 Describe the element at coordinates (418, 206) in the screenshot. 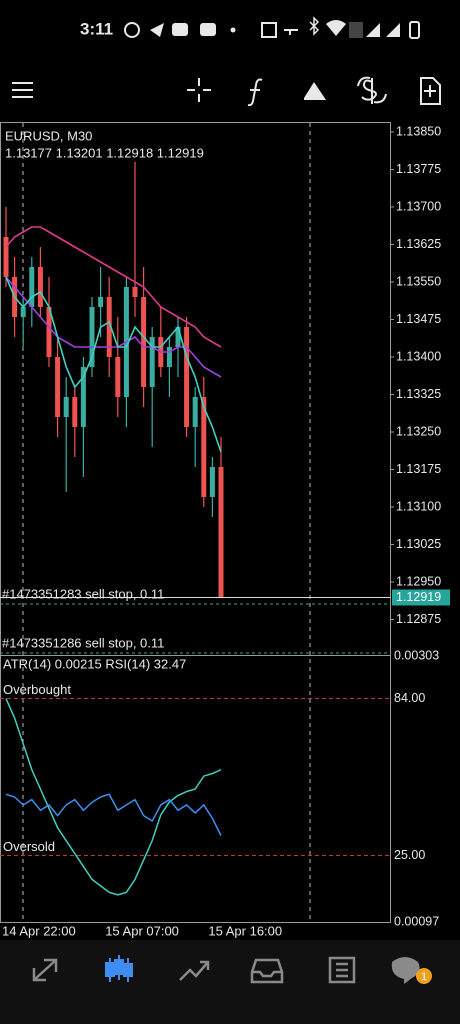

I see `y-tick-label: 1.13700` at that location.